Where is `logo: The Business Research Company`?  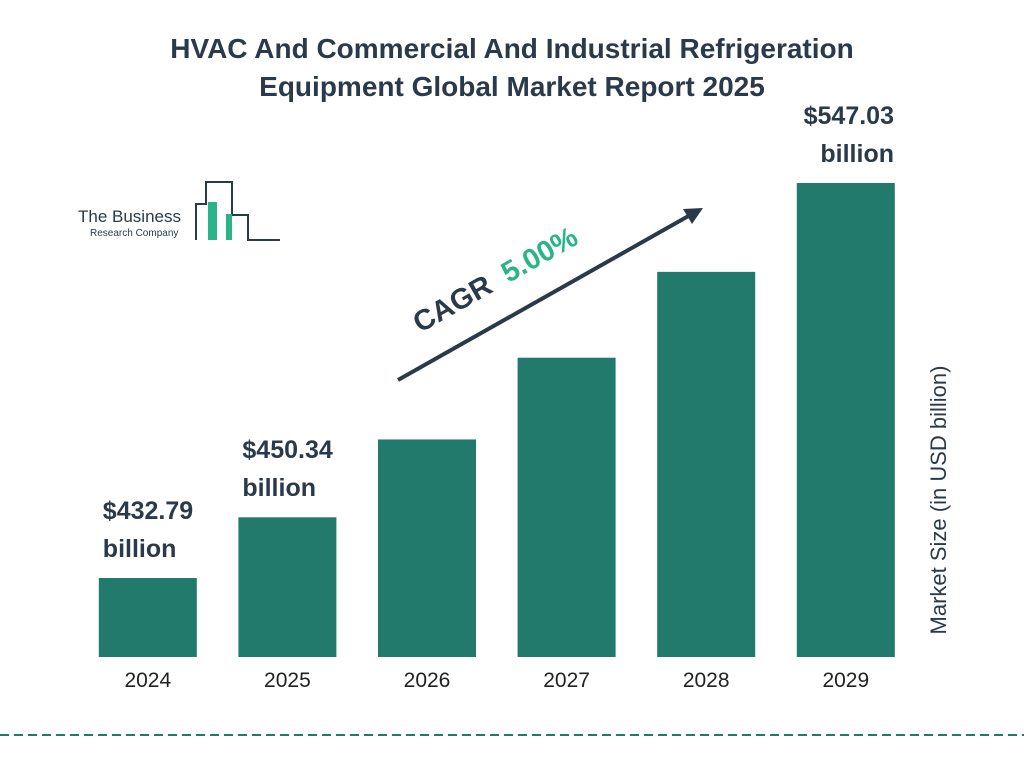
logo: The Business Research Company is located at coordinates (179, 211).